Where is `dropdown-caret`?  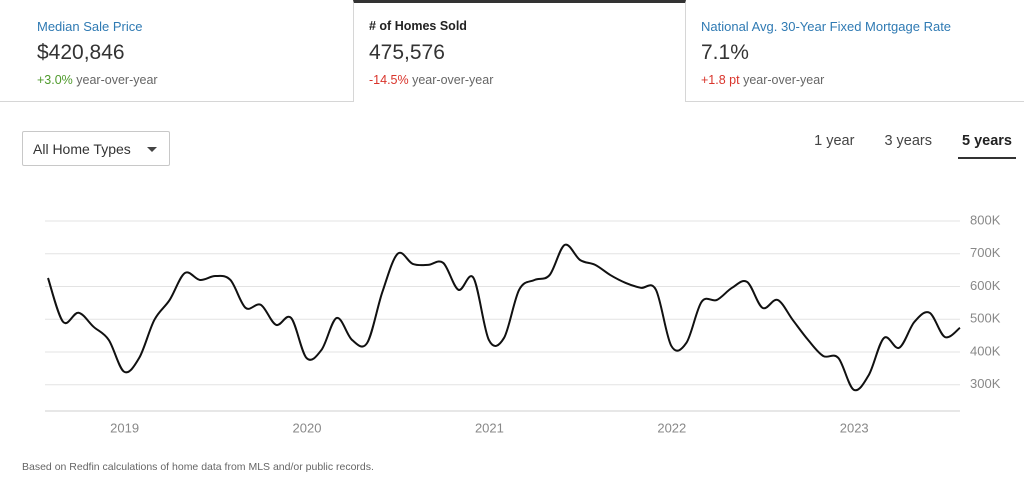
dropdown-caret is located at coordinates (152, 149).